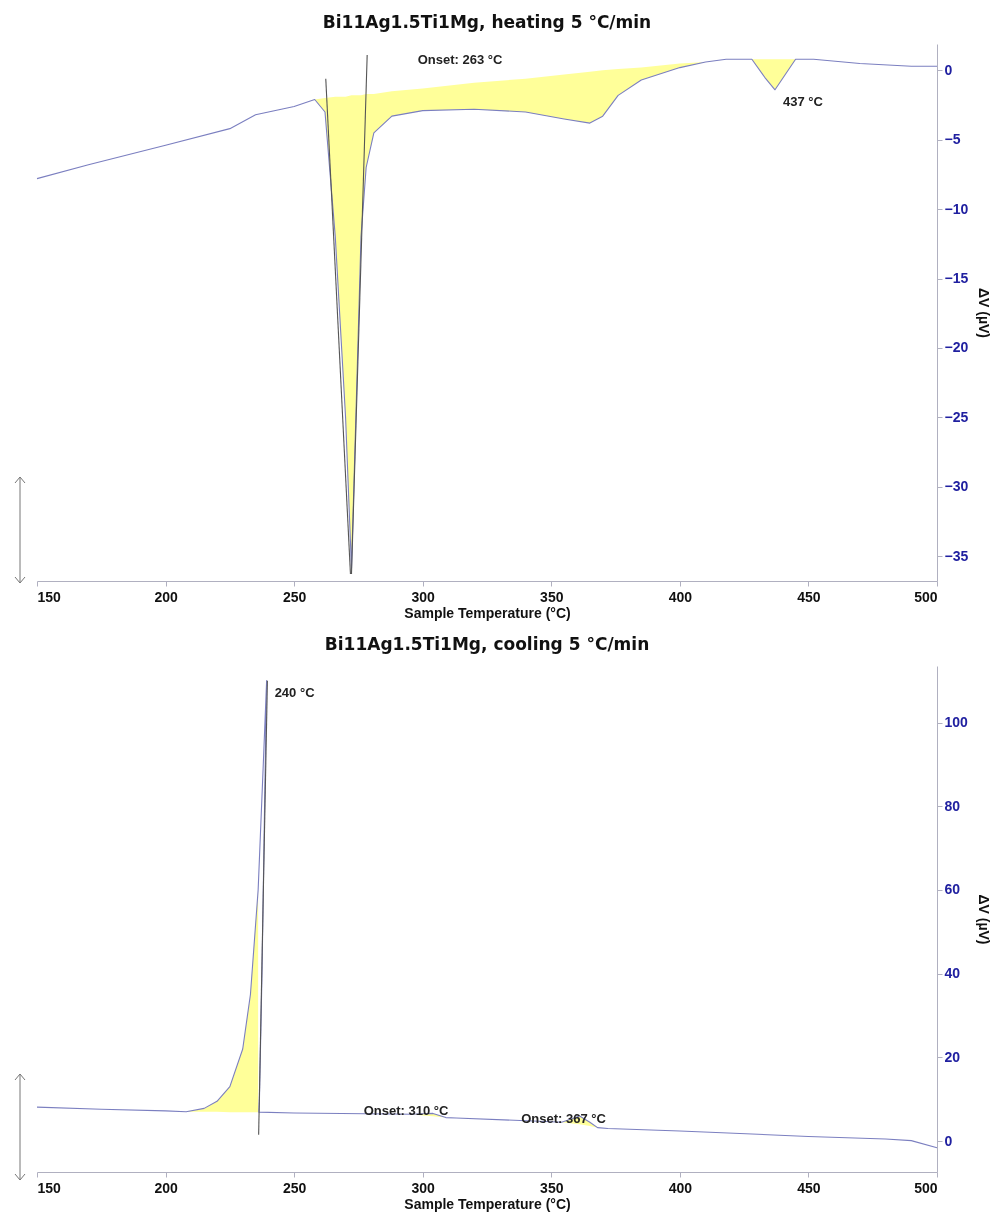 The image size is (1002, 1216). What do you see at coordinates (956, 347) in the screenshot?
I see `y-tick-label: −20` at bounding box center [956, 347].